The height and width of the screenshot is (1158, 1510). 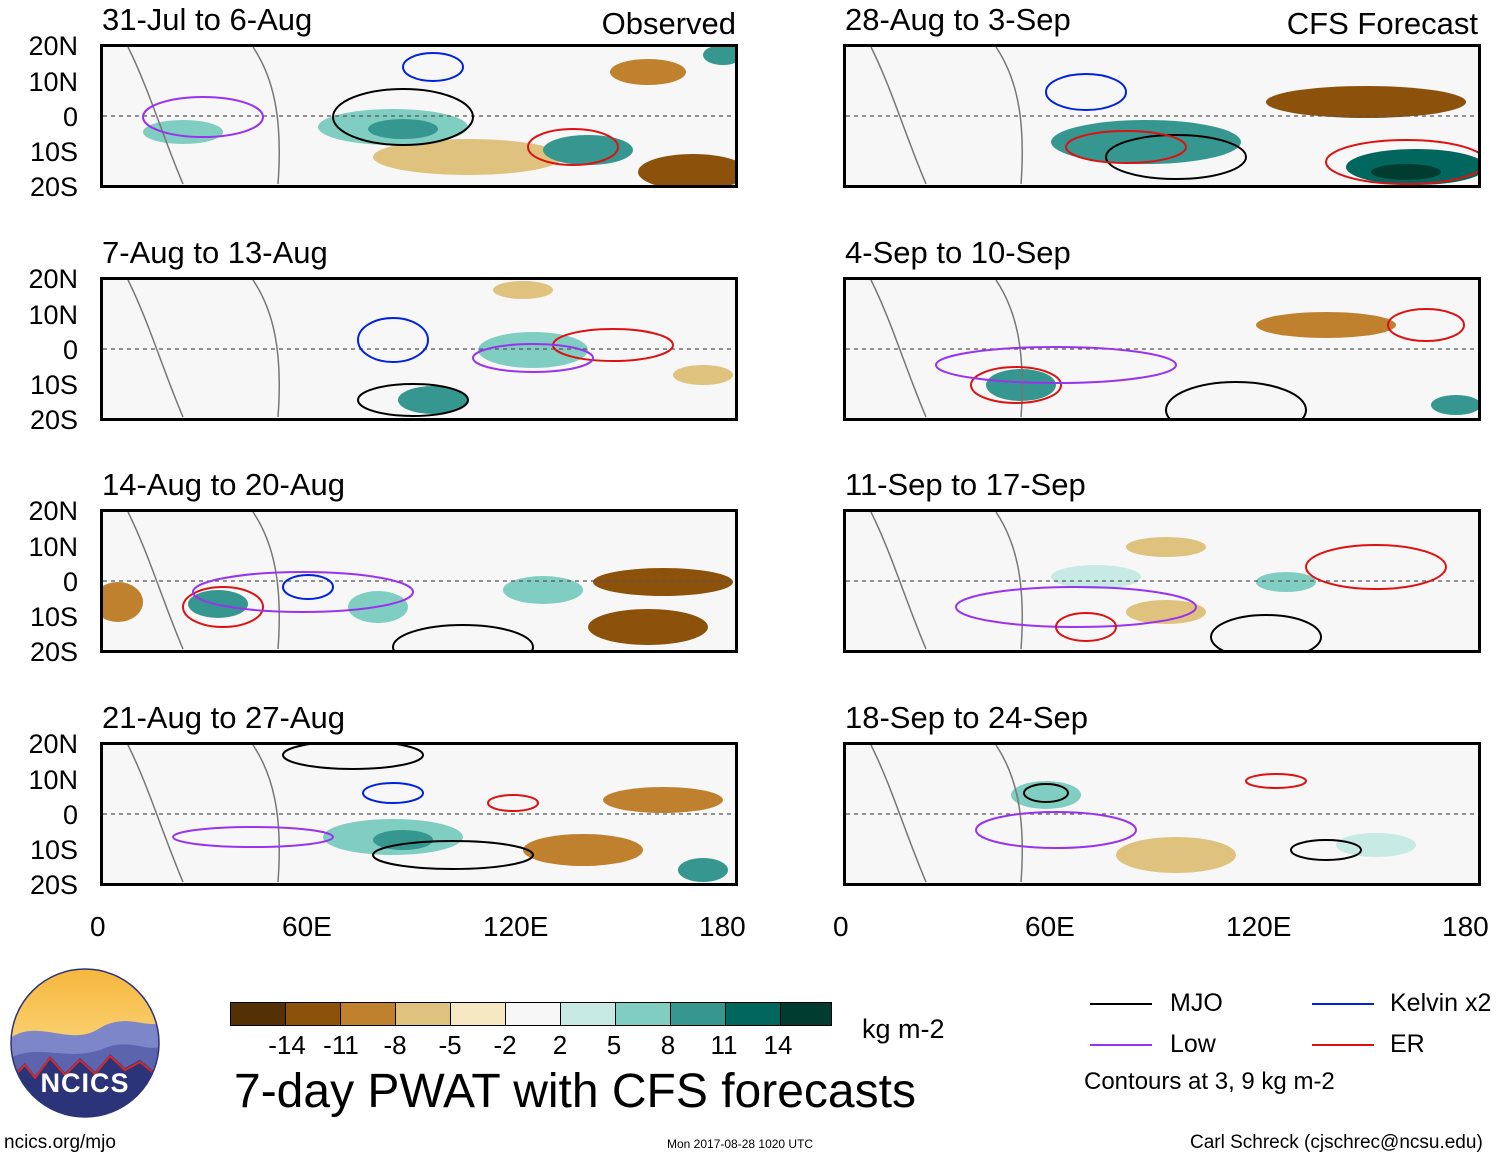 What do you see at coordinates (505, 1045) in the screenshot?
I see `colorbar-label: -2` at bounding box center [505, 1045].